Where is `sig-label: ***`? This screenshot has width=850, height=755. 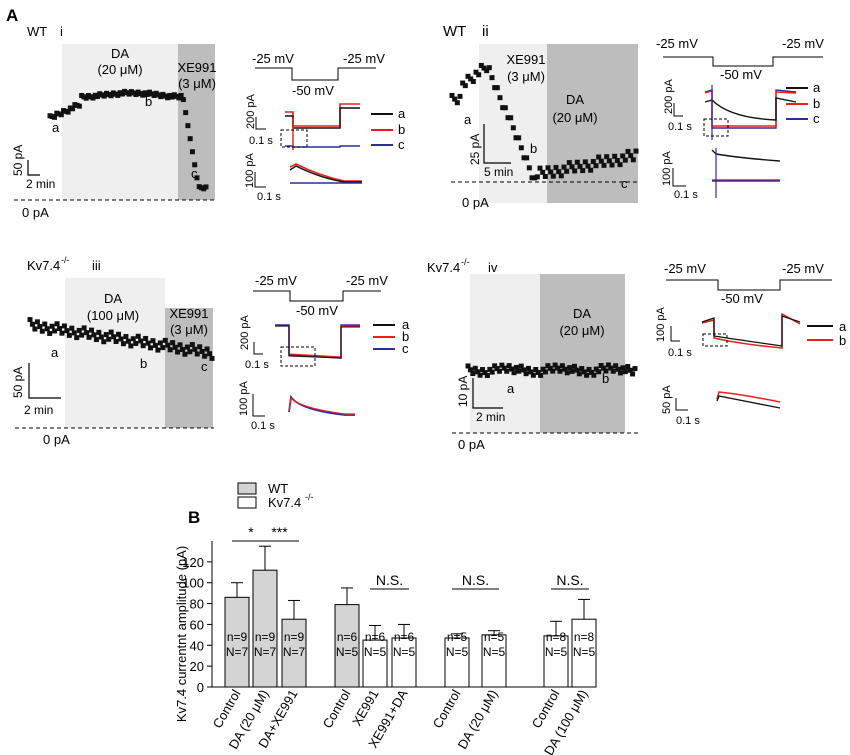
sig-label: *** is located at coordinates (279, 532).